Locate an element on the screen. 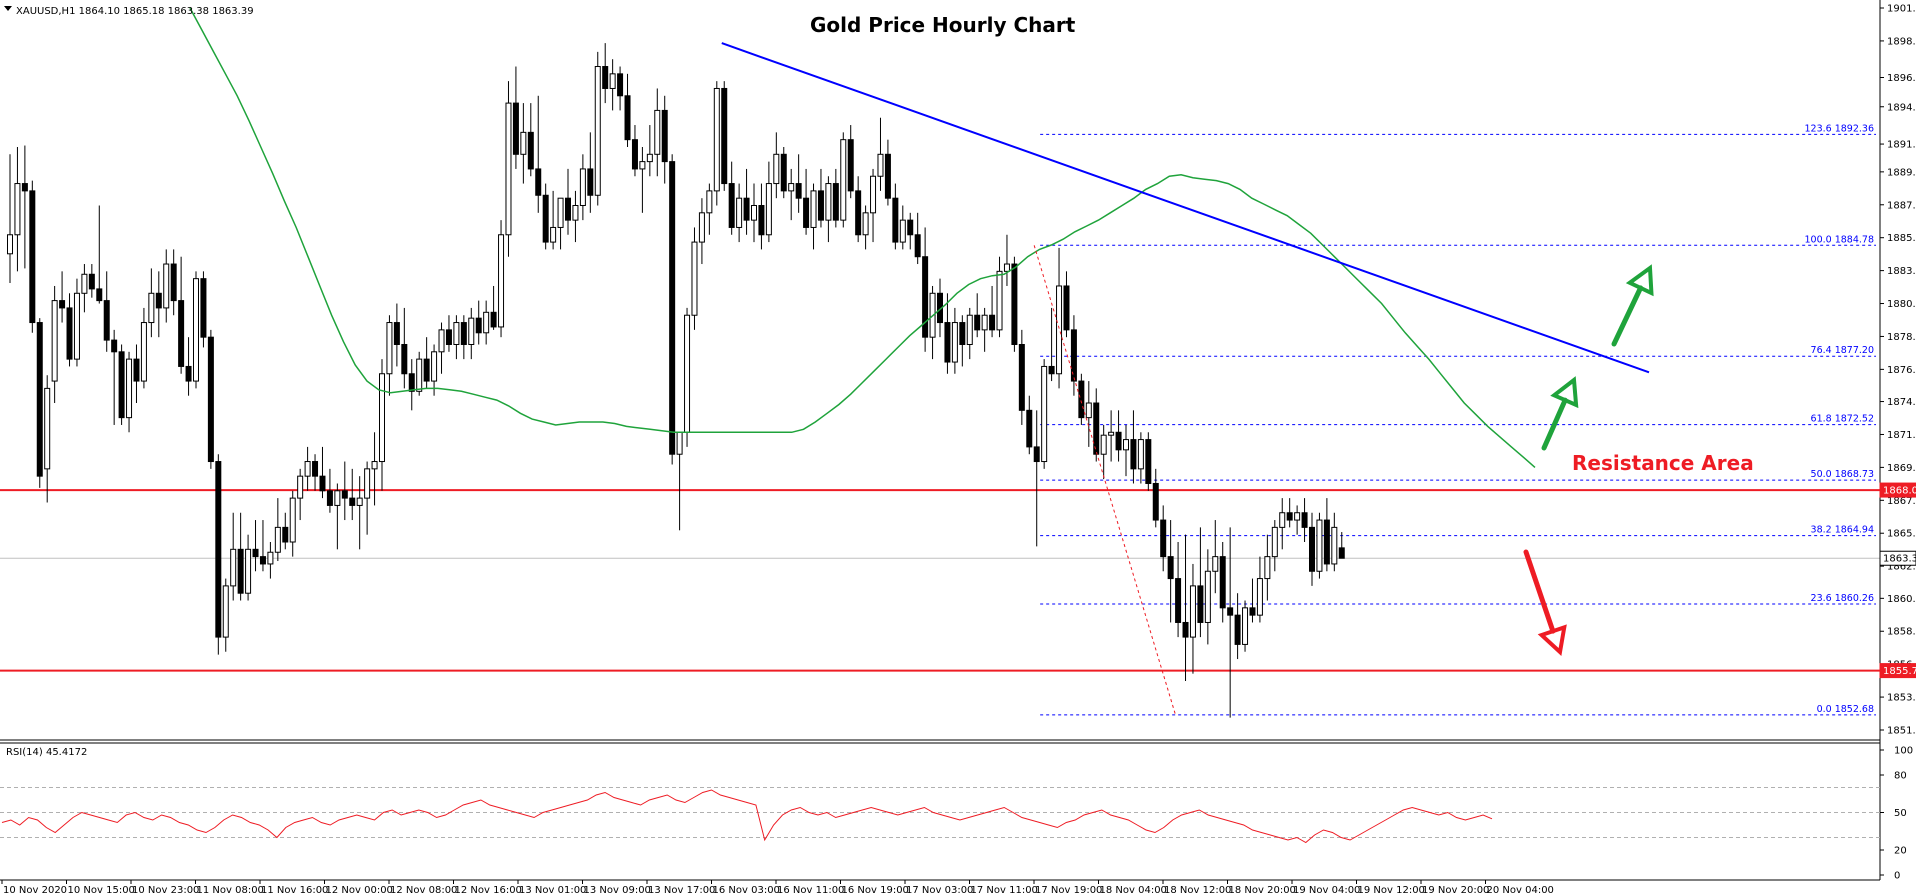  direction-arrows is located at coordinates (1588, 460).